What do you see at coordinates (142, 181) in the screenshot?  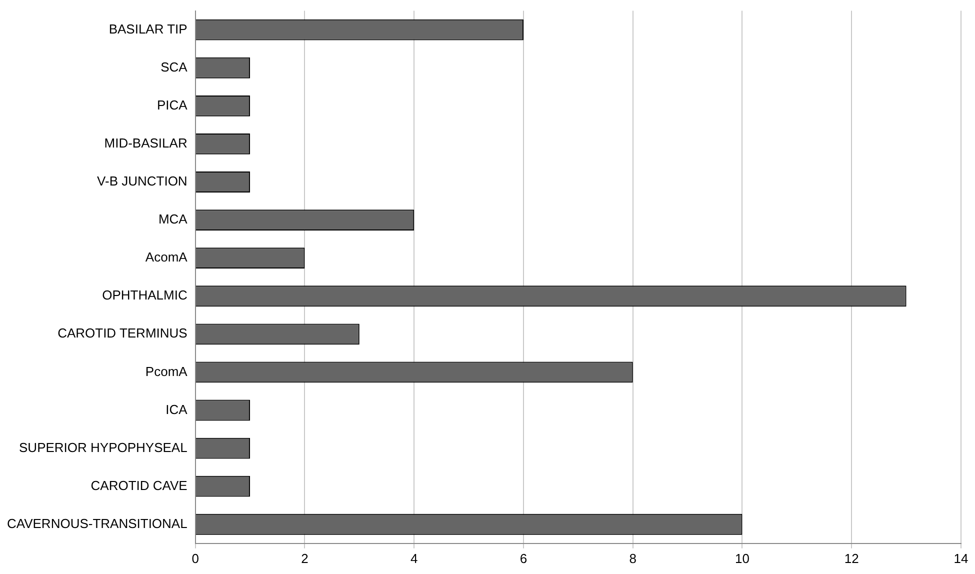 I see `y-tick-label: V-B JUNCTION` at bounding box center [142, 181].